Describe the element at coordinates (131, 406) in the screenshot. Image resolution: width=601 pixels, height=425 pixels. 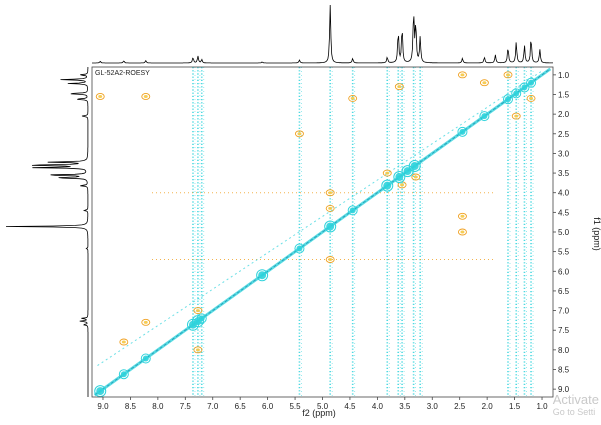
I see `x-tick-label: 8.5` at that location.